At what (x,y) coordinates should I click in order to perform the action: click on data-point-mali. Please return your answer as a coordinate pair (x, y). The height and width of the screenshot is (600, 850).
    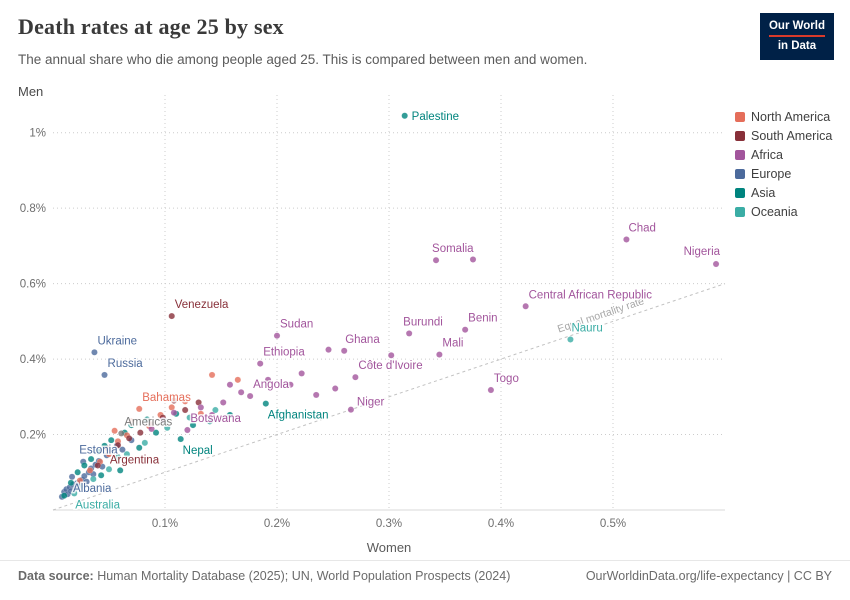
    Looking at the image, I should click on (439, 354).